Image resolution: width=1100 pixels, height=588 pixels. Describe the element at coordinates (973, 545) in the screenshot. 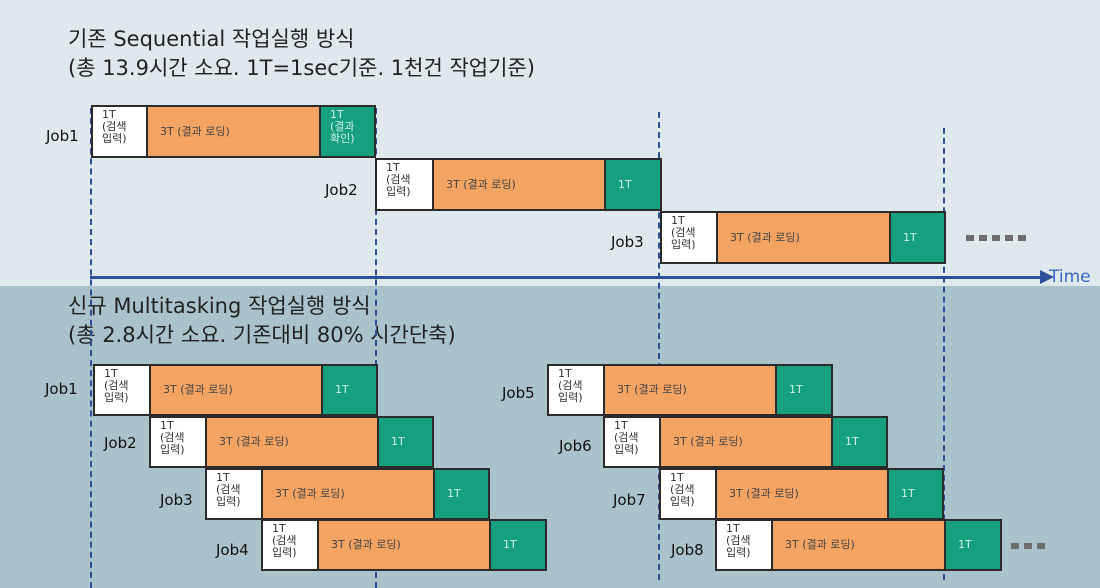

I see `multi-job8-confirm-step: 1T` at that location.